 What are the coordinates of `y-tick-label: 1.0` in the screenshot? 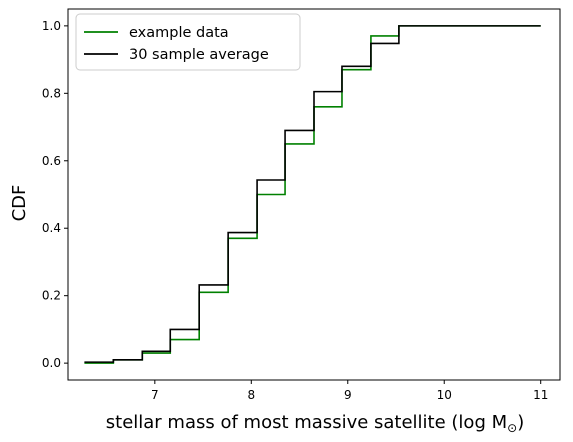 It's located at (51, 26).